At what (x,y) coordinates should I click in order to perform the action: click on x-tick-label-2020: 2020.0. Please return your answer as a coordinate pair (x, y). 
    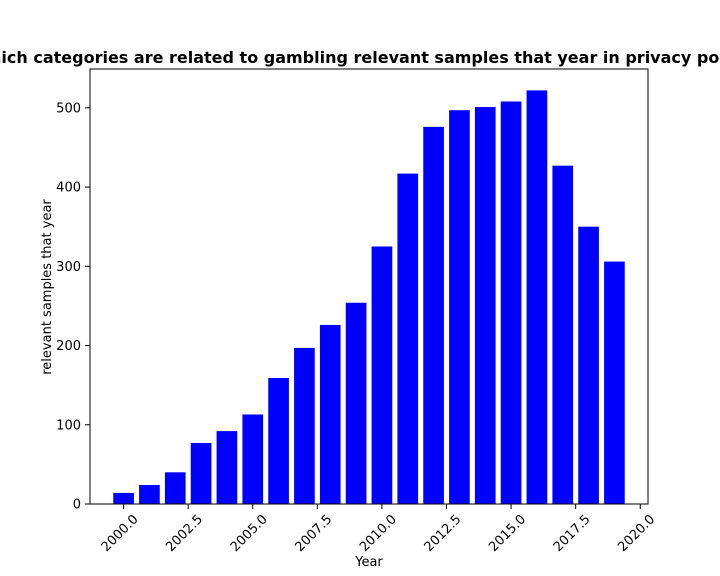
    Looking at the image, I should click on (636, 533).